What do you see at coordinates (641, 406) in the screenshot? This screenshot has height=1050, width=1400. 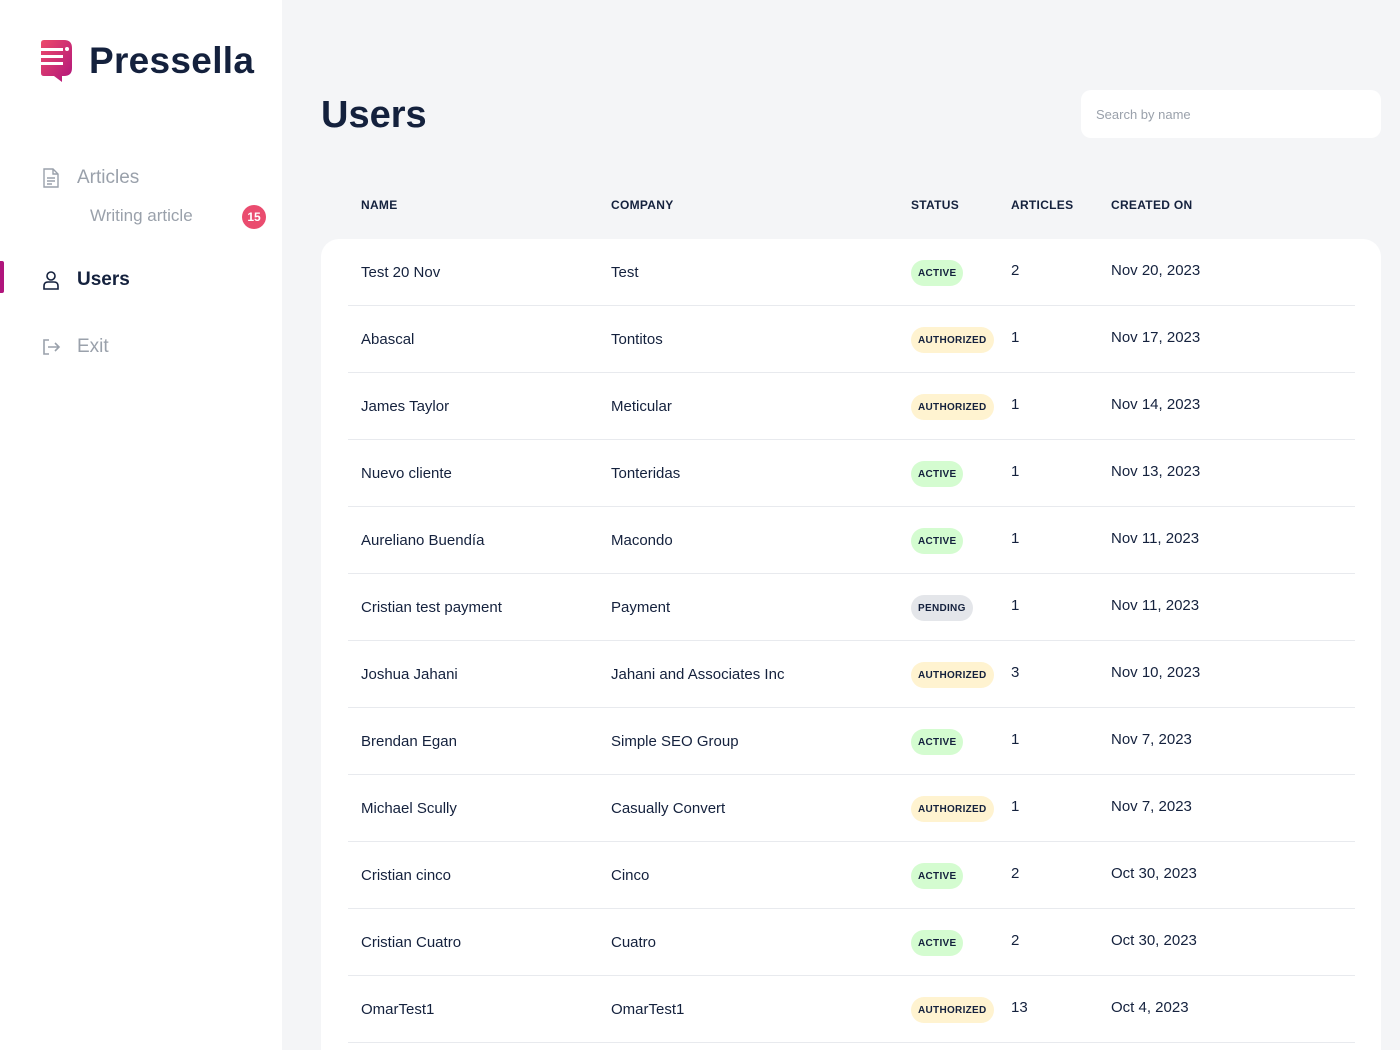 I see `company-name: Meticular` at bounding box center [641, 406].